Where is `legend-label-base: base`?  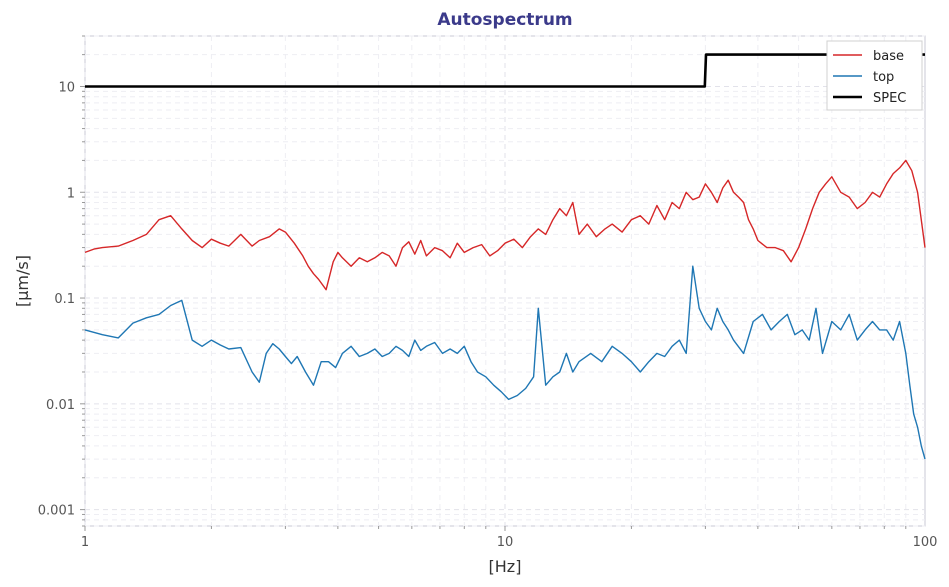
legend-label-base: base is located at coordinates (888, 56).